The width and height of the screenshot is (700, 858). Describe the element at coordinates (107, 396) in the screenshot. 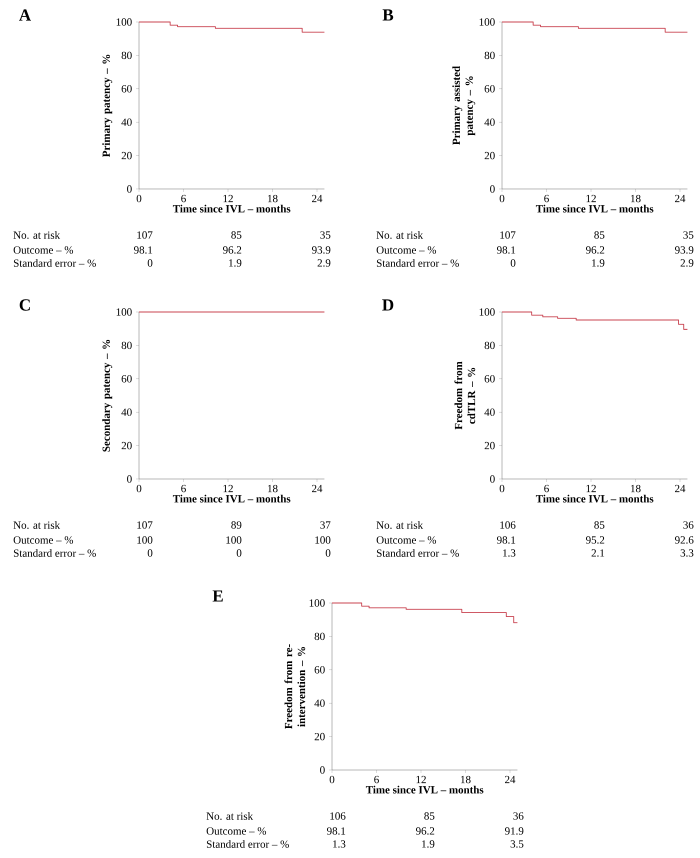

I see `y-axis-title: Secondary patency – %` at that location.